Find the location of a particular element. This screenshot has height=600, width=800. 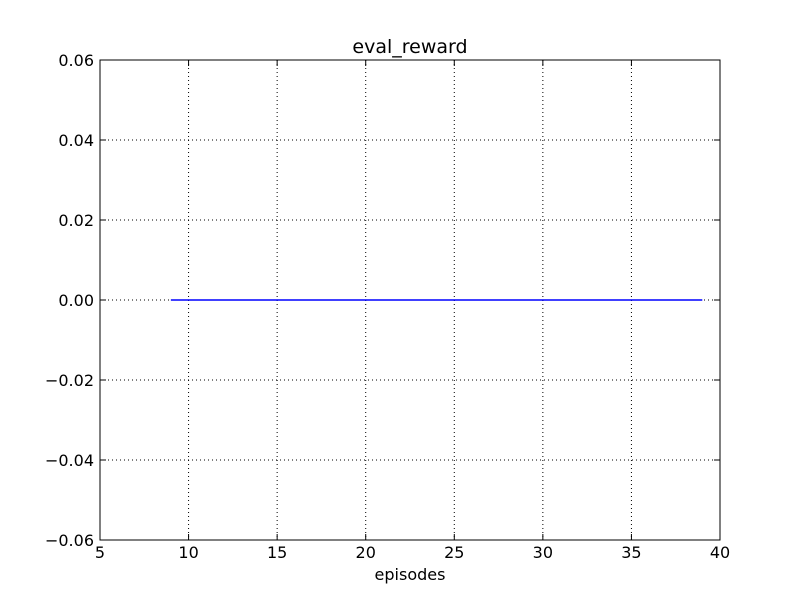

x-tick-labels: 5 10 15 20 25 30 35 40 is located at coordinates (412, 552).